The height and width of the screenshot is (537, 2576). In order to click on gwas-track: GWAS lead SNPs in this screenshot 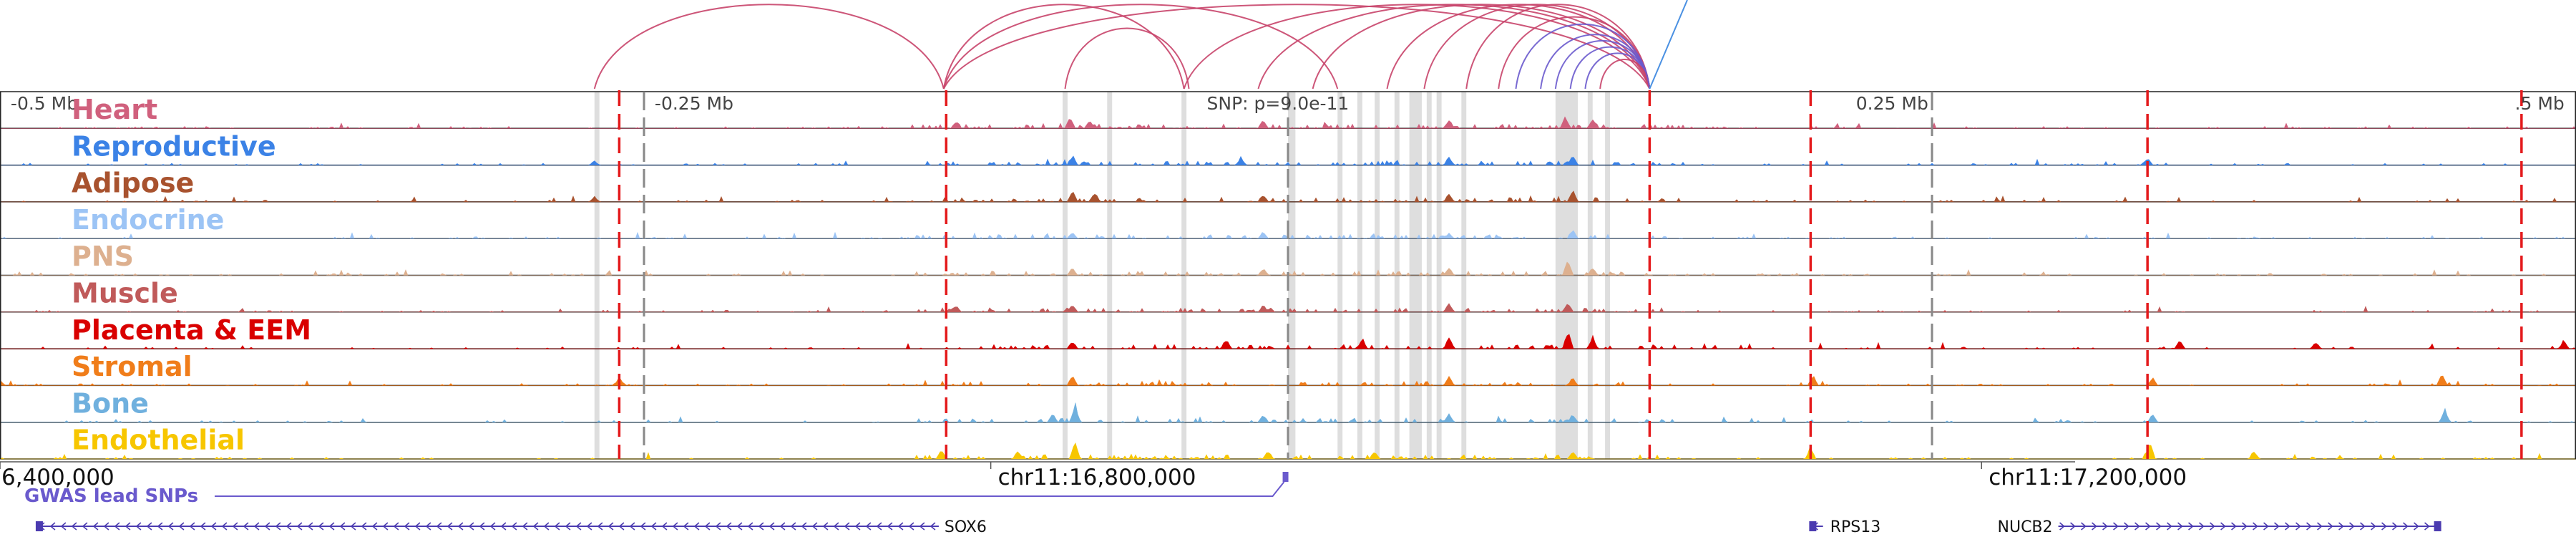, I will do `click(656, 489)`.